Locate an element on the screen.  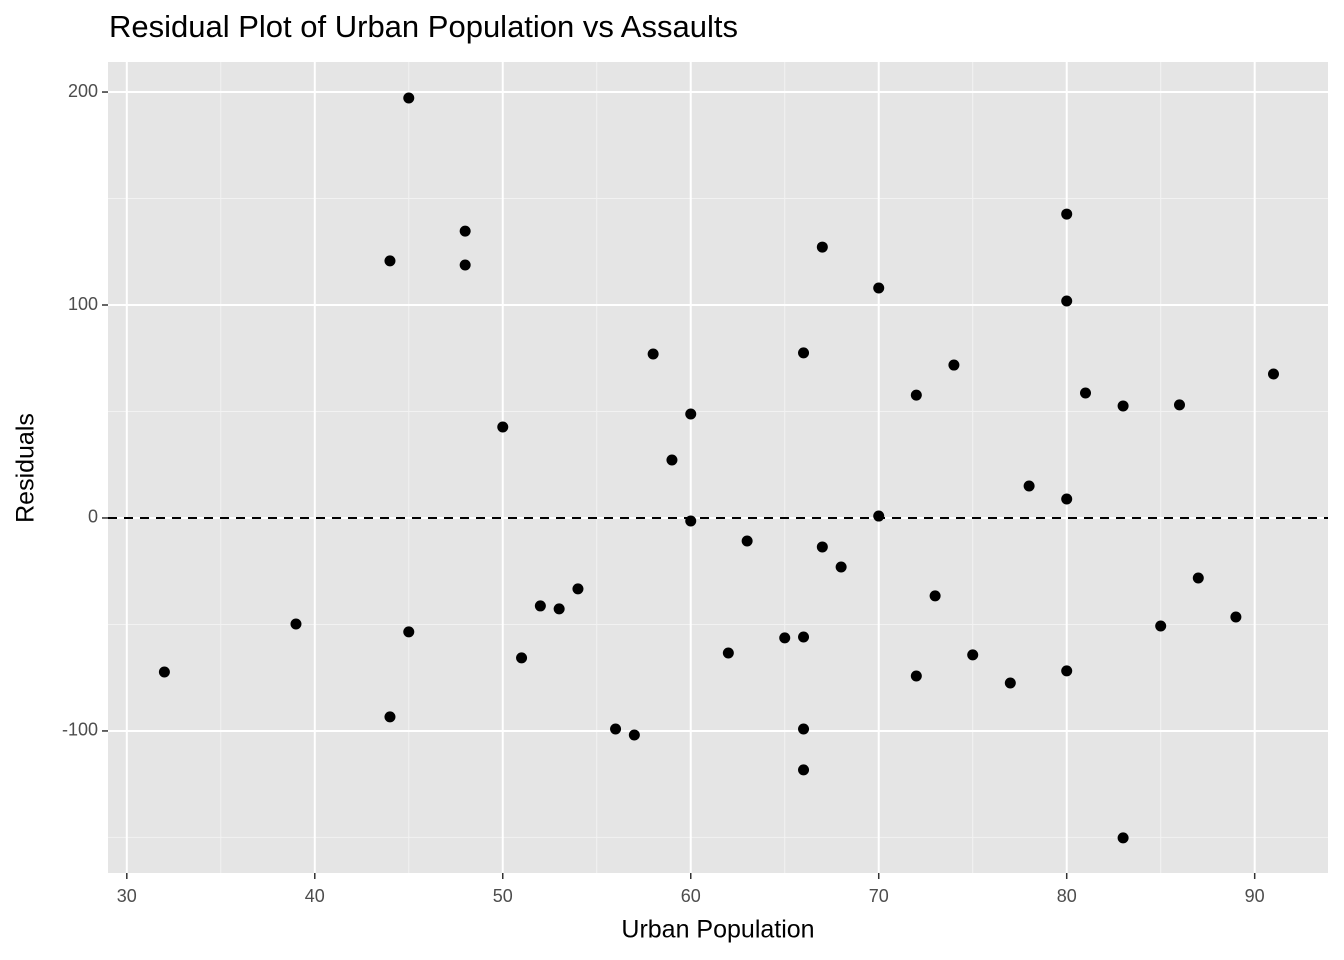
x-tick-label: 40 is located at coordinates (315, 896).